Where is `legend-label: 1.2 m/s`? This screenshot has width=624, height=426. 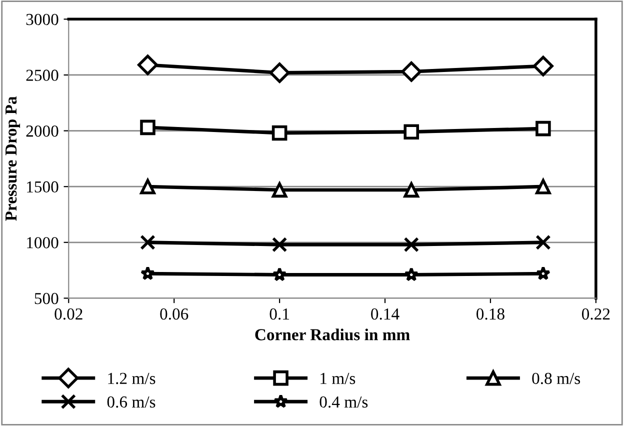
legend-label: 1.2 m/s is located at coordinates (132, 378).